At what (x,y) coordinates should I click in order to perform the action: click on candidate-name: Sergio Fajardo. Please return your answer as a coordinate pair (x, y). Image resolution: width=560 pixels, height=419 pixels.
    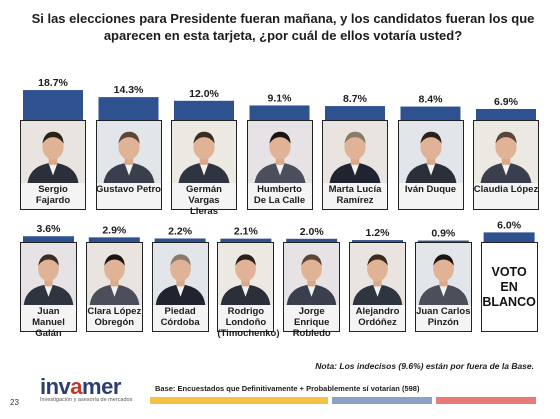
    Looking at the image, I should click on (53, 195).